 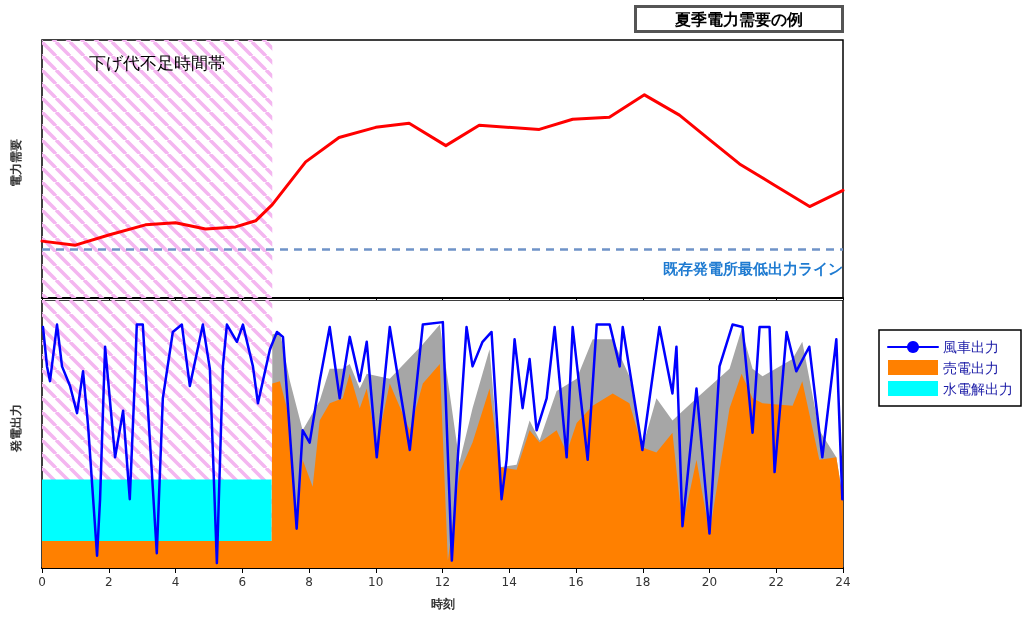 I want to click on x-tick-label: 0, so click(x=42, y=582).